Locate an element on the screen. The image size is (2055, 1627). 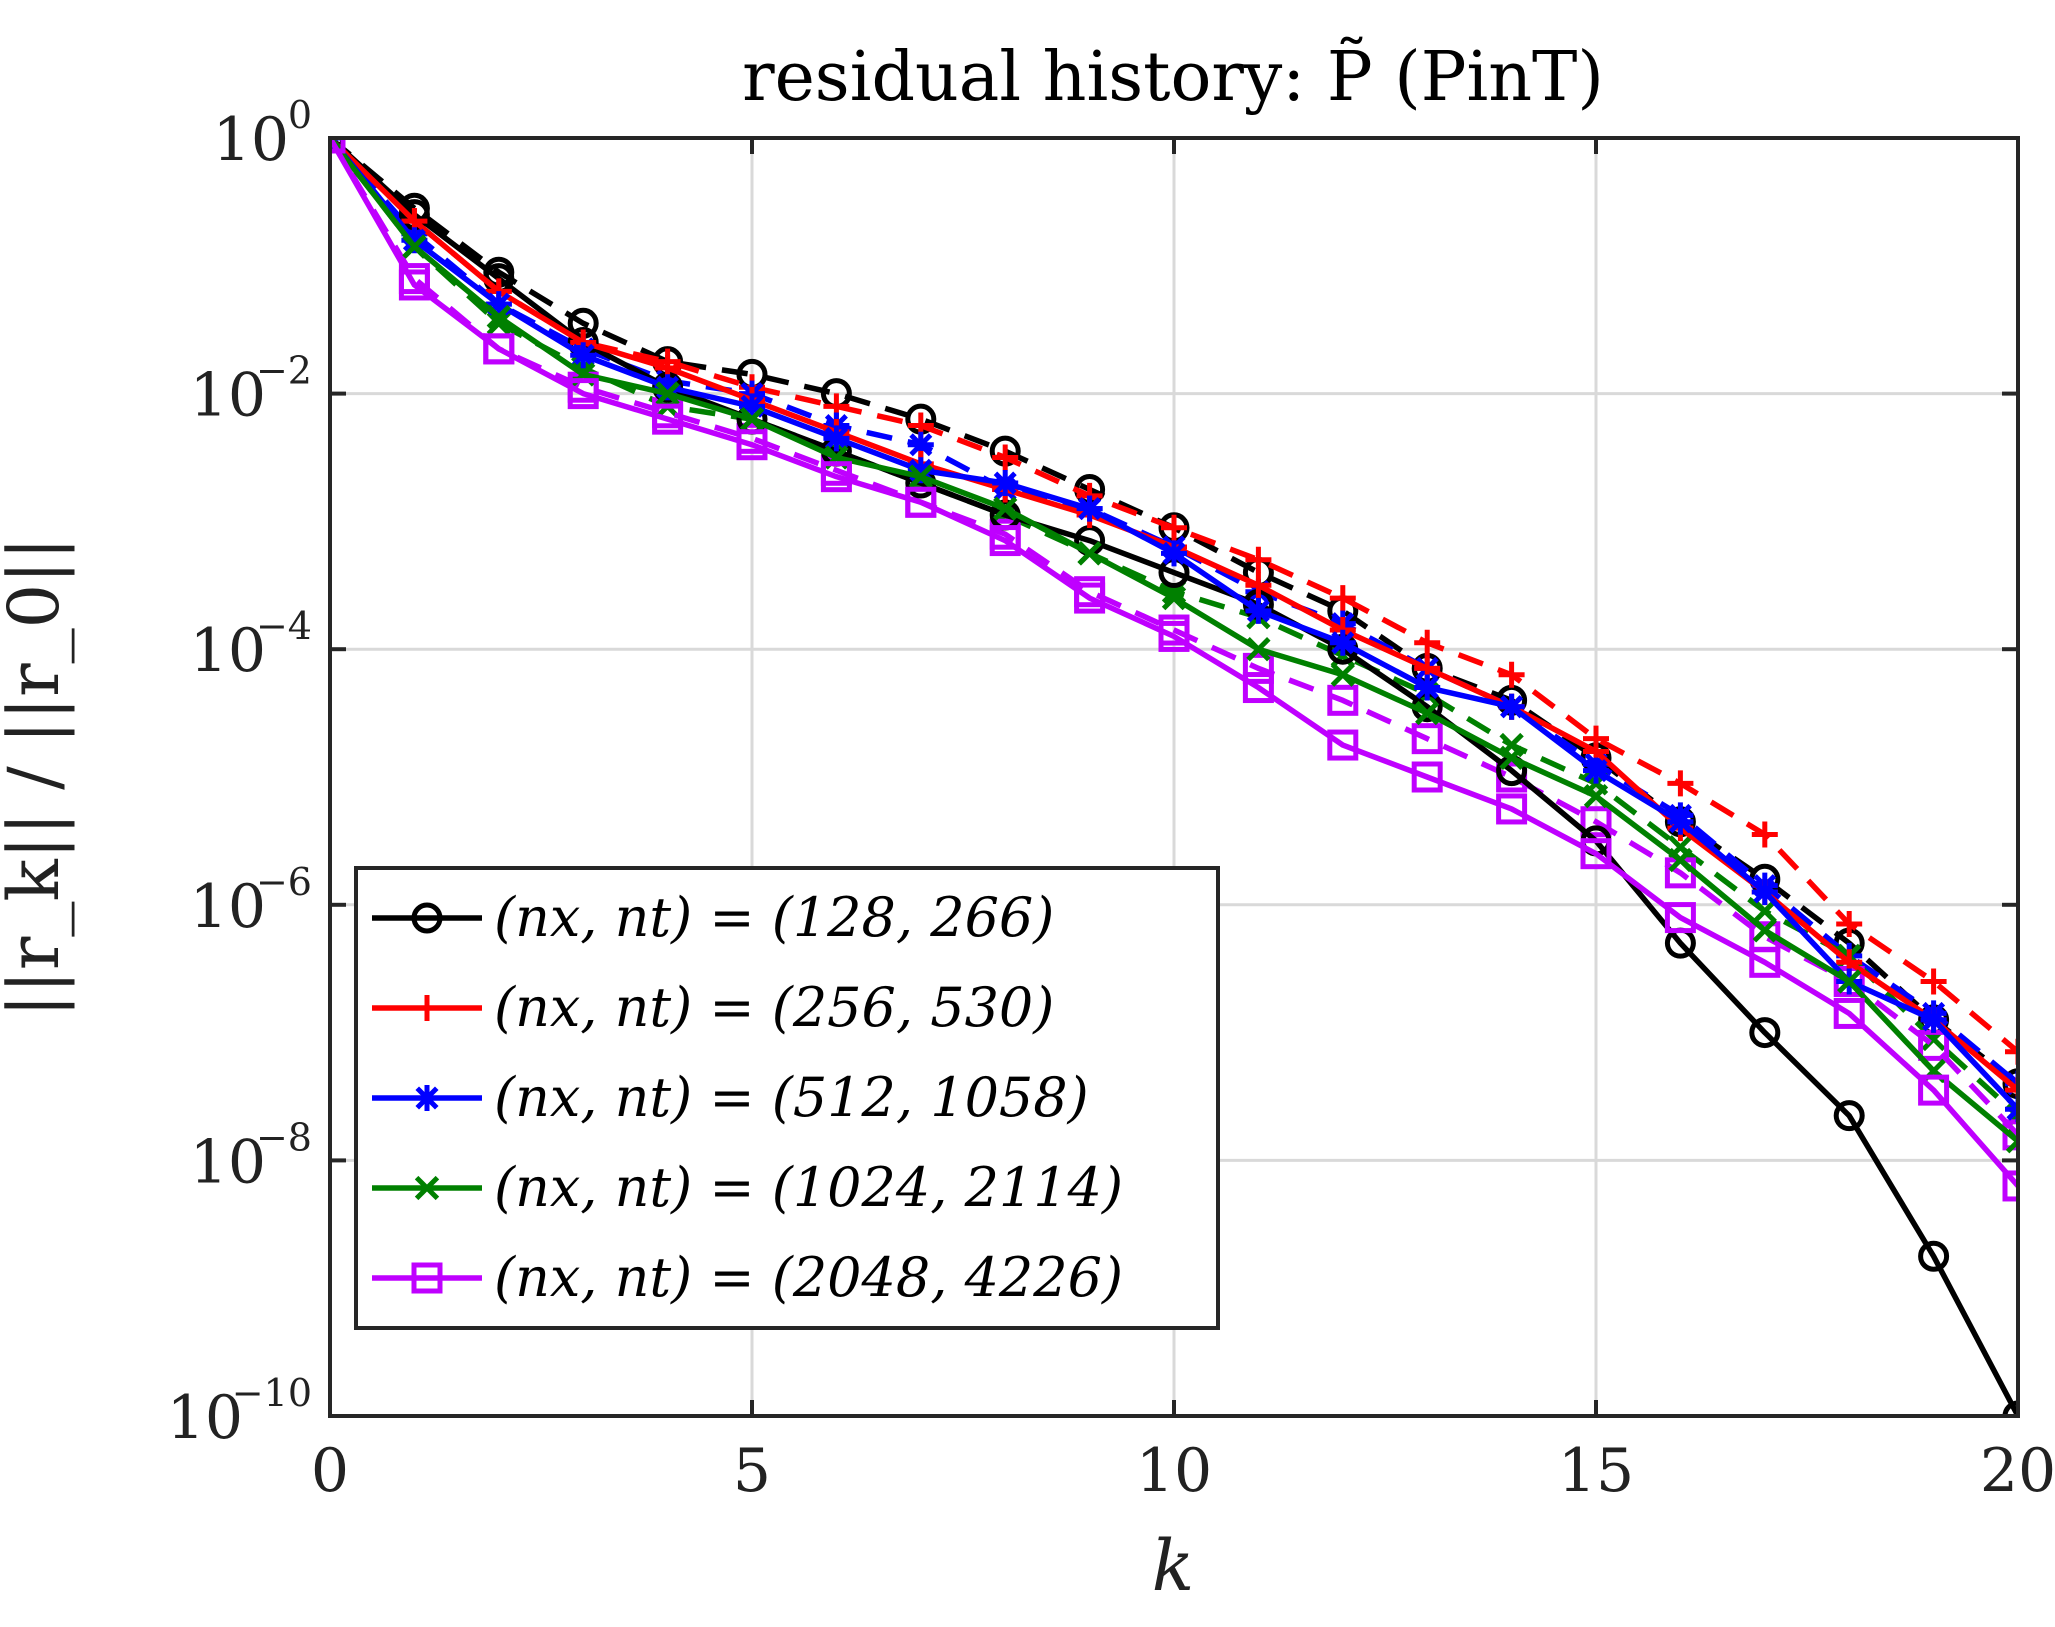
y-tick-exponent: −6 is located at coordinates (284, 882).